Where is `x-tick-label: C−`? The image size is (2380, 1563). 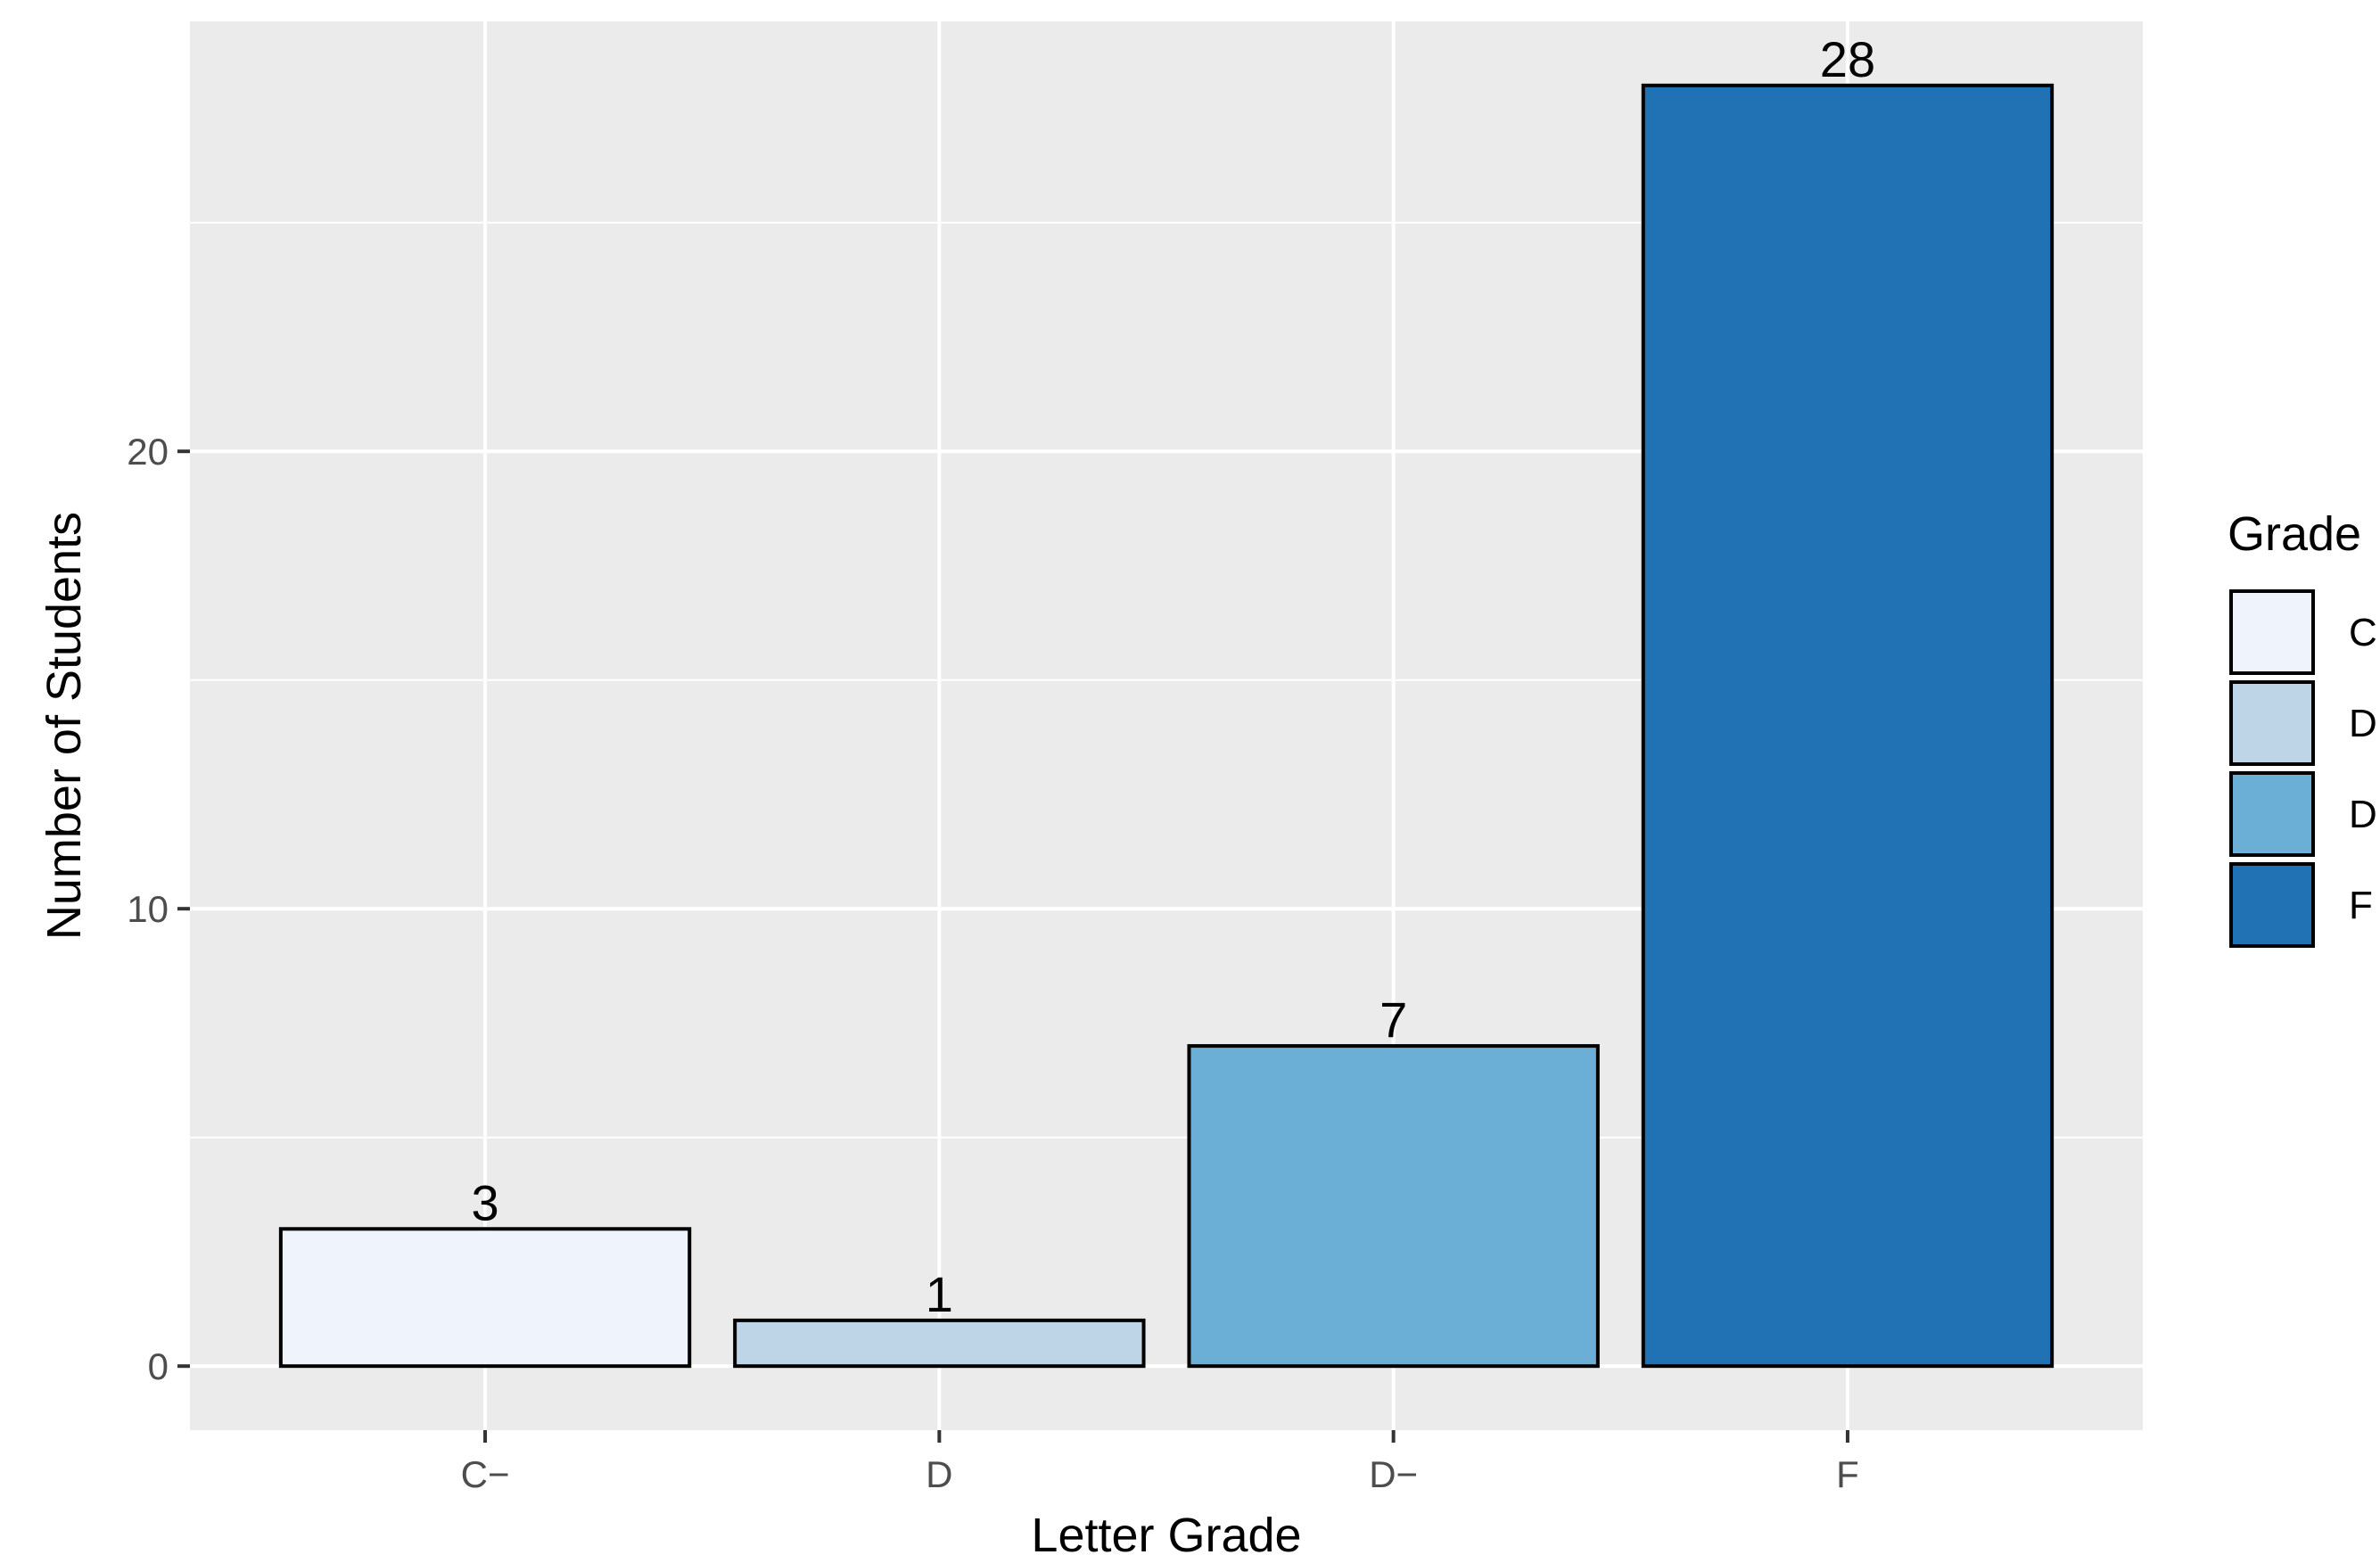 x-tick-label: C− is located at coordinates (485, 1474).